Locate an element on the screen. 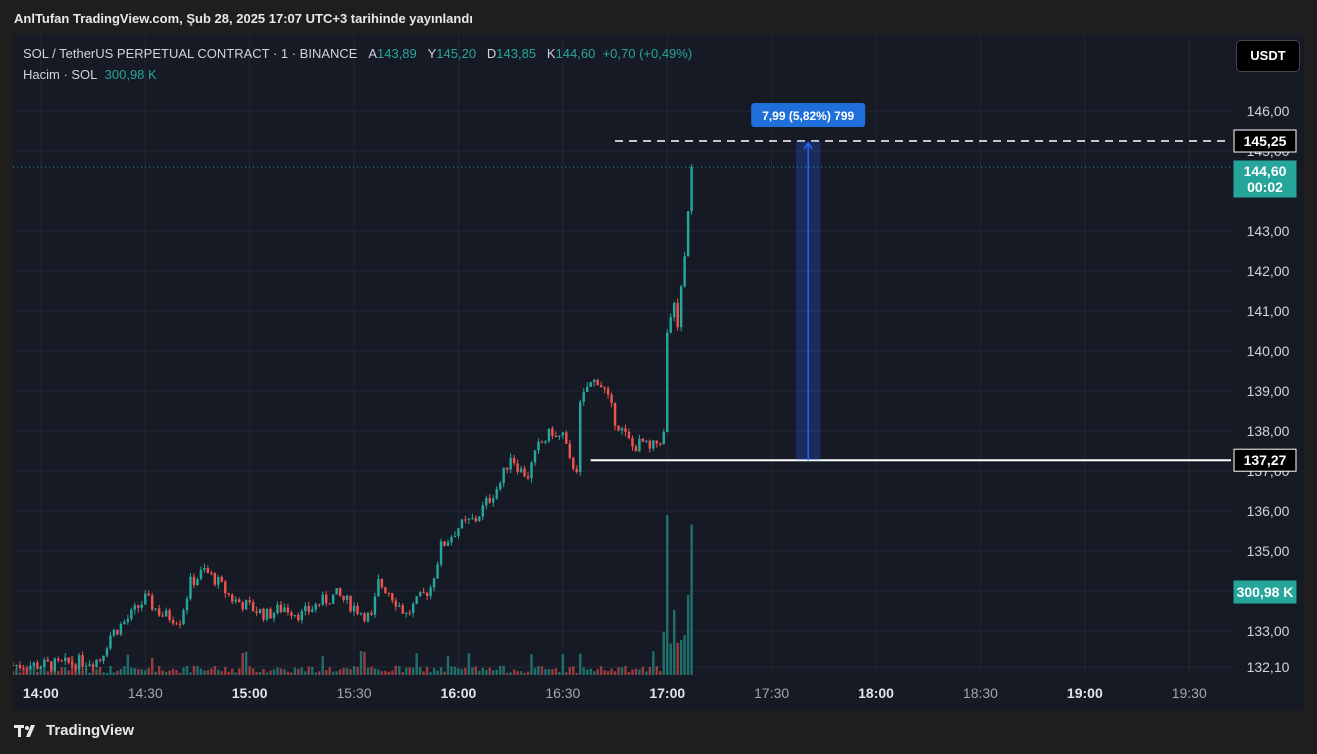 This screenshot has height=754, width=1317. change-value: +0,70 (+0,49%) is located at coordinates (647, 53).